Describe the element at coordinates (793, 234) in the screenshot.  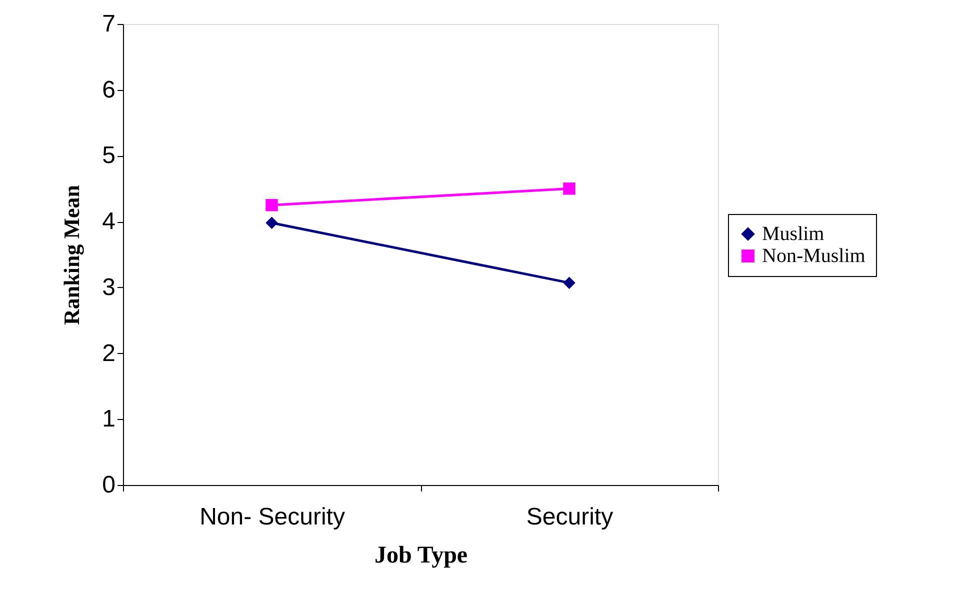
I see `legend-label: Muslim` at that location.